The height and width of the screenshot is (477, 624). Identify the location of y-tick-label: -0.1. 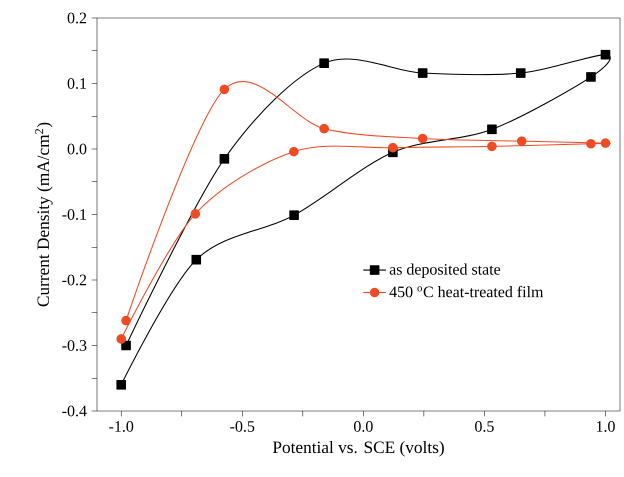
(74, 214).